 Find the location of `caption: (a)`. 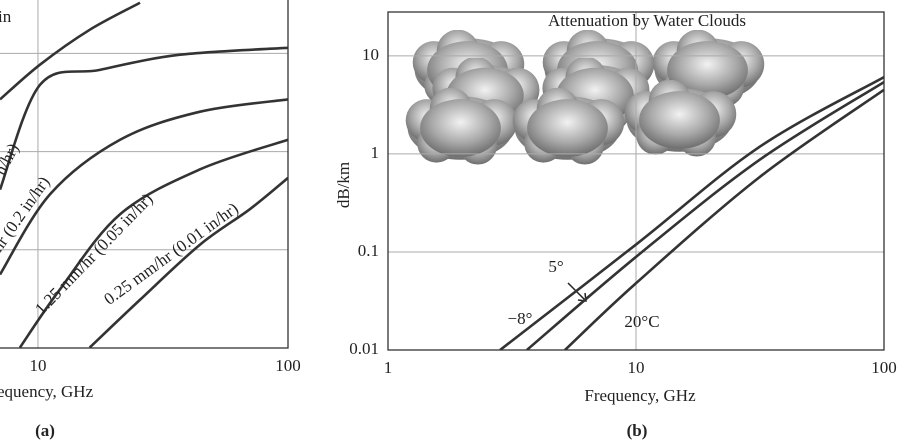

caption: (a) is located at coordinates (45, 430).